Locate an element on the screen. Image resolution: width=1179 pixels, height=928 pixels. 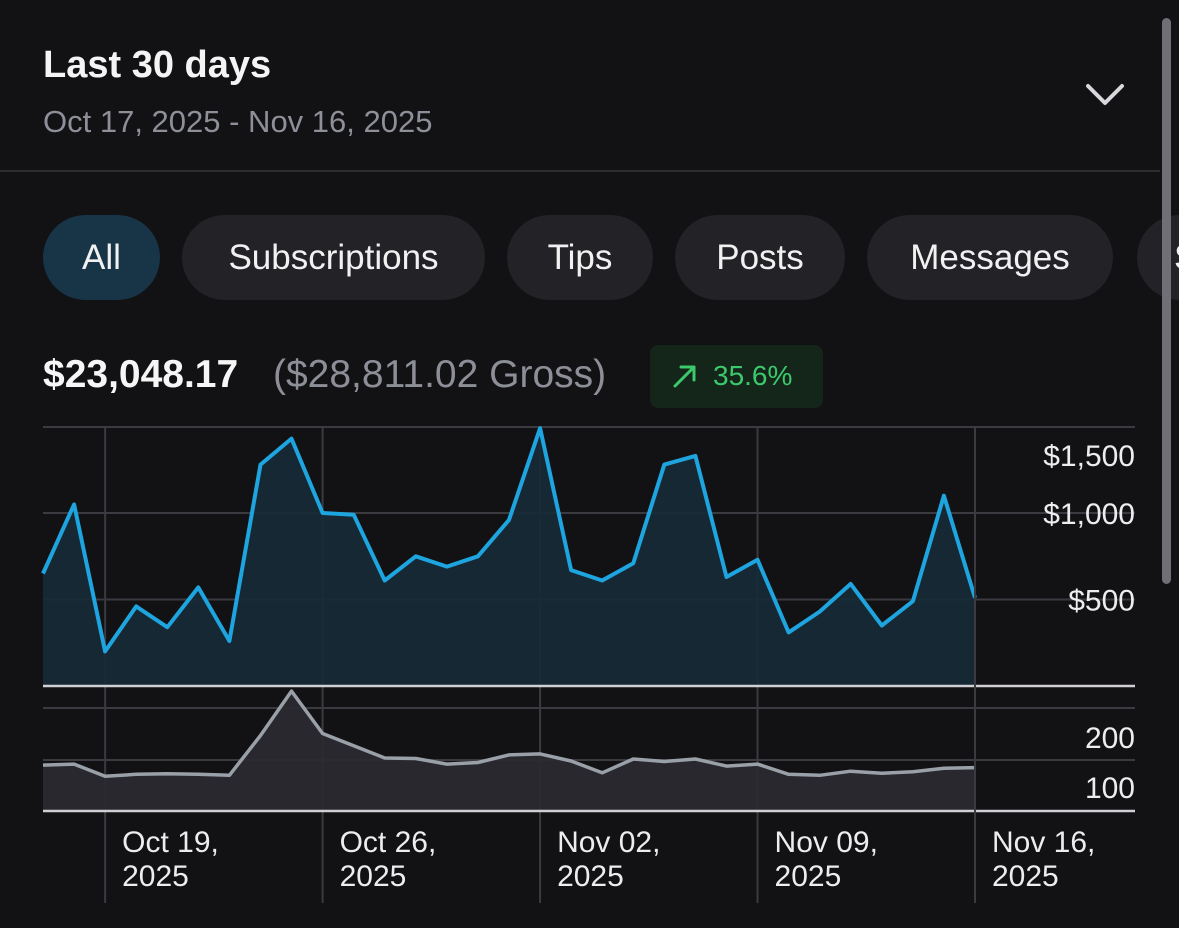
scrollbar is located at coordinates (1166, 301).